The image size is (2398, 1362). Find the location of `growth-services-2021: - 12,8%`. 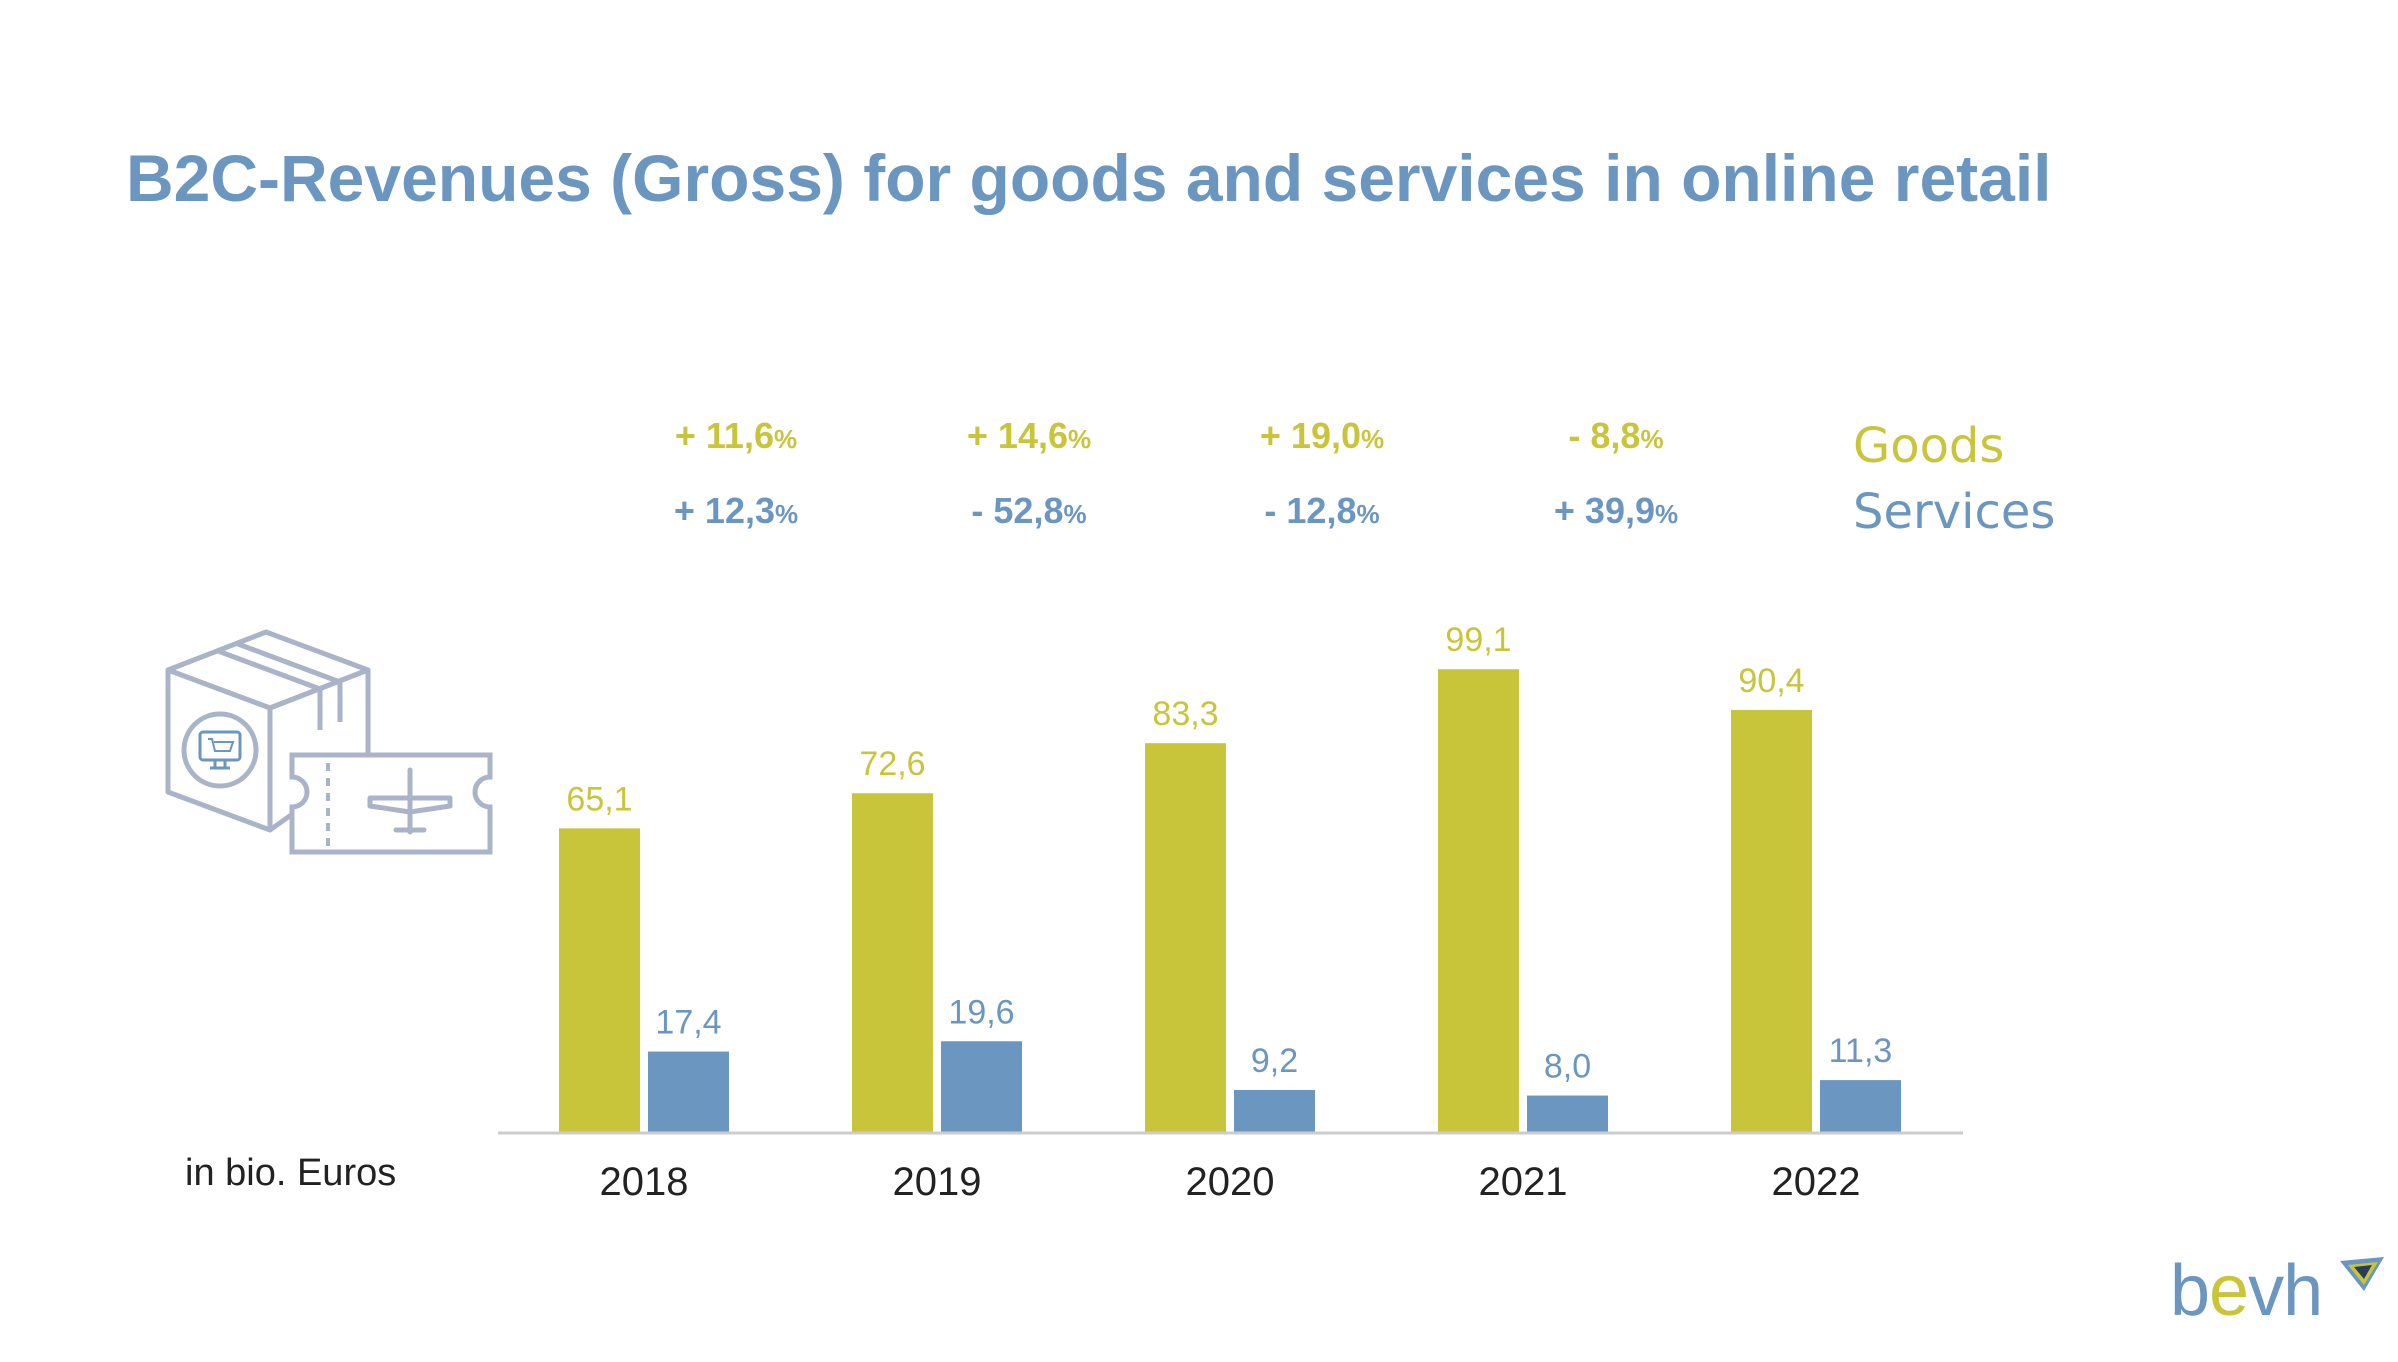

growth-services-2021: - 12,8% is located at coordinates (1322, 510).